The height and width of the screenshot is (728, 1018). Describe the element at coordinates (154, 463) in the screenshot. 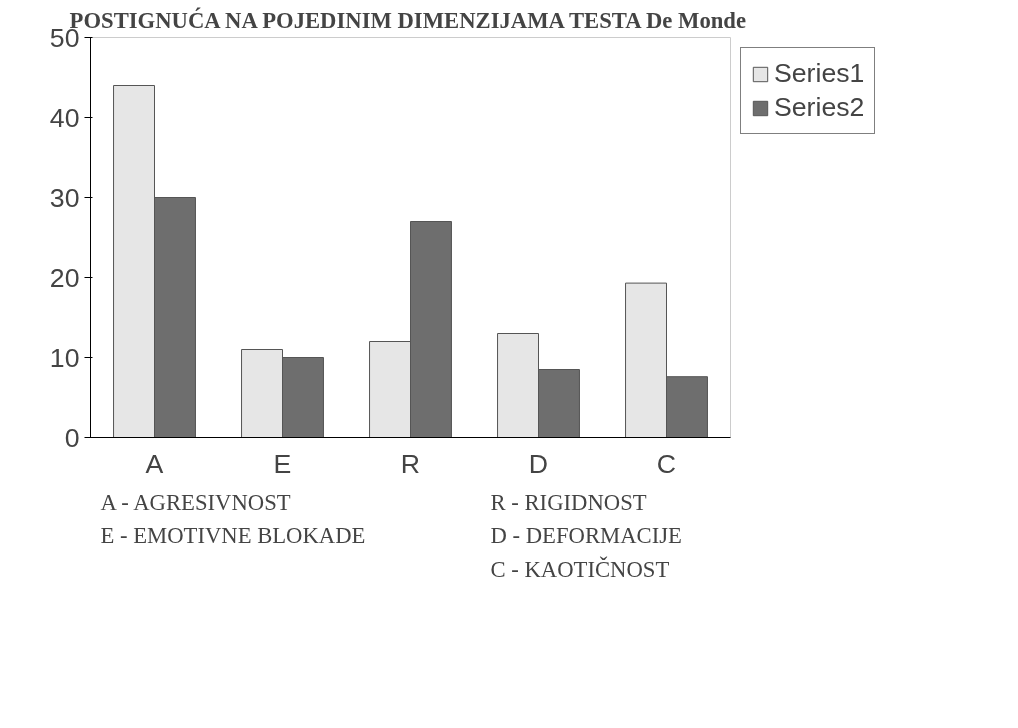

I see `x-tick-label: A` at that location.